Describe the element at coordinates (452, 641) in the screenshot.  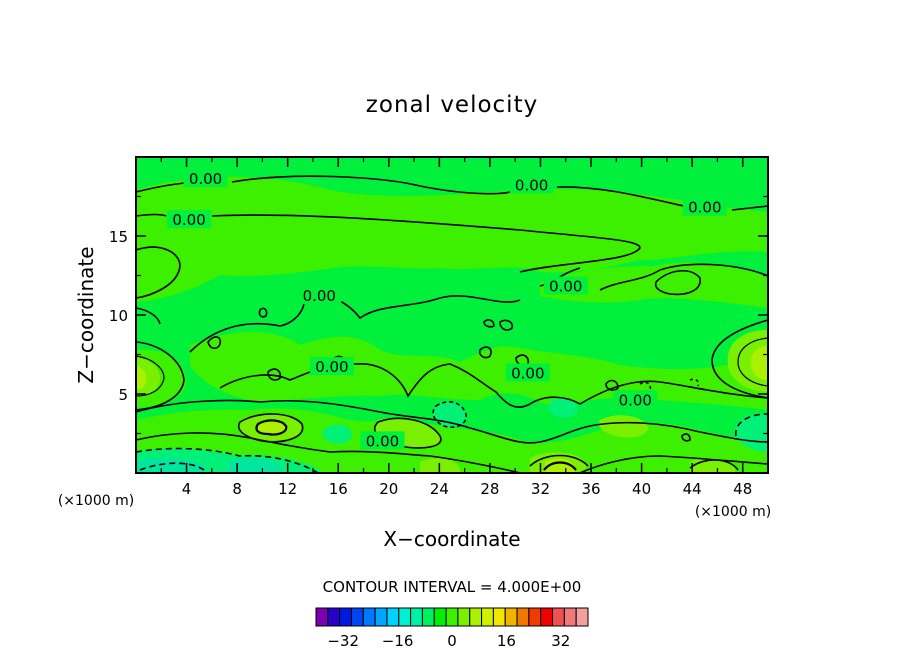
I see `colorbar-tick-label: 0` at that location.